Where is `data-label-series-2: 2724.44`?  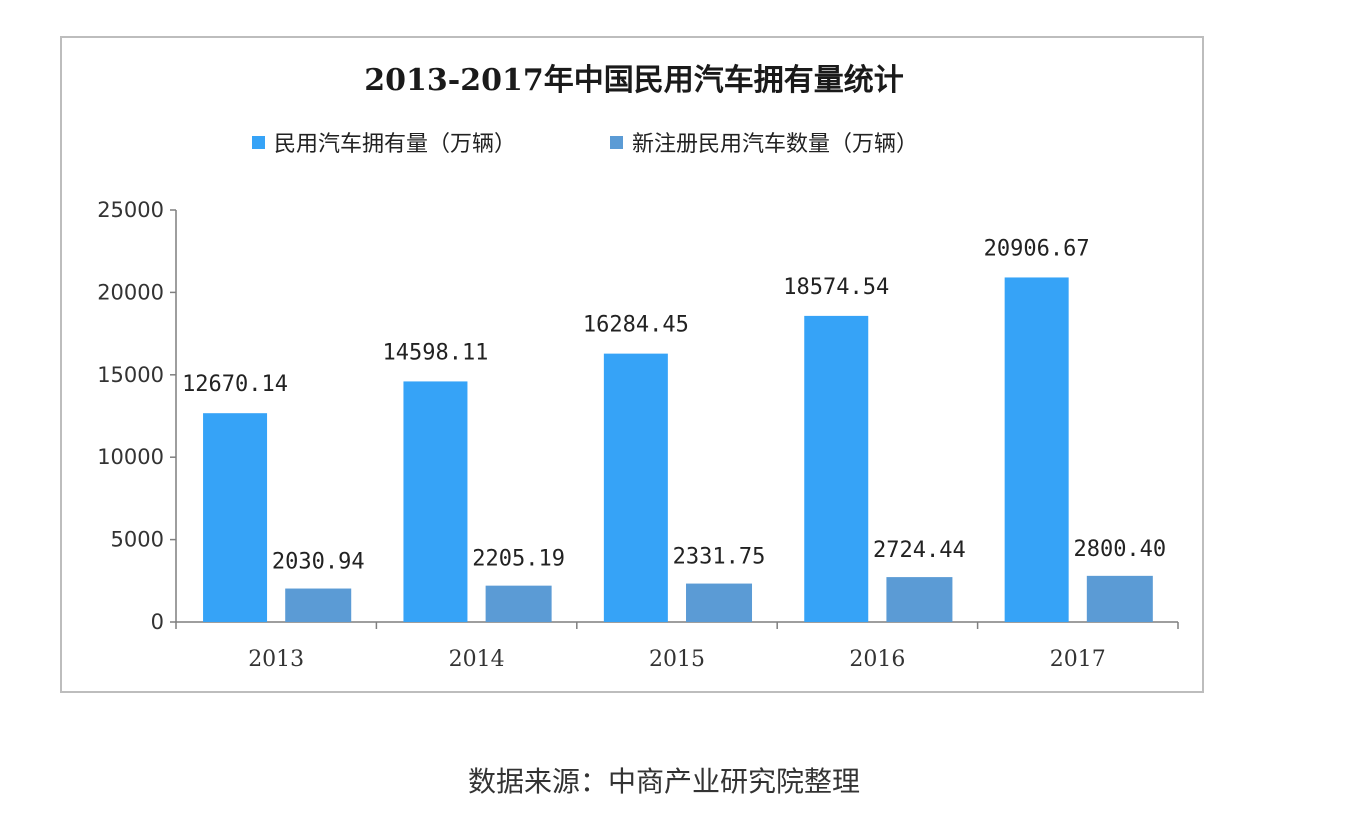
data-label-series-2: 2724.44 is located at coordinates (919, 550).